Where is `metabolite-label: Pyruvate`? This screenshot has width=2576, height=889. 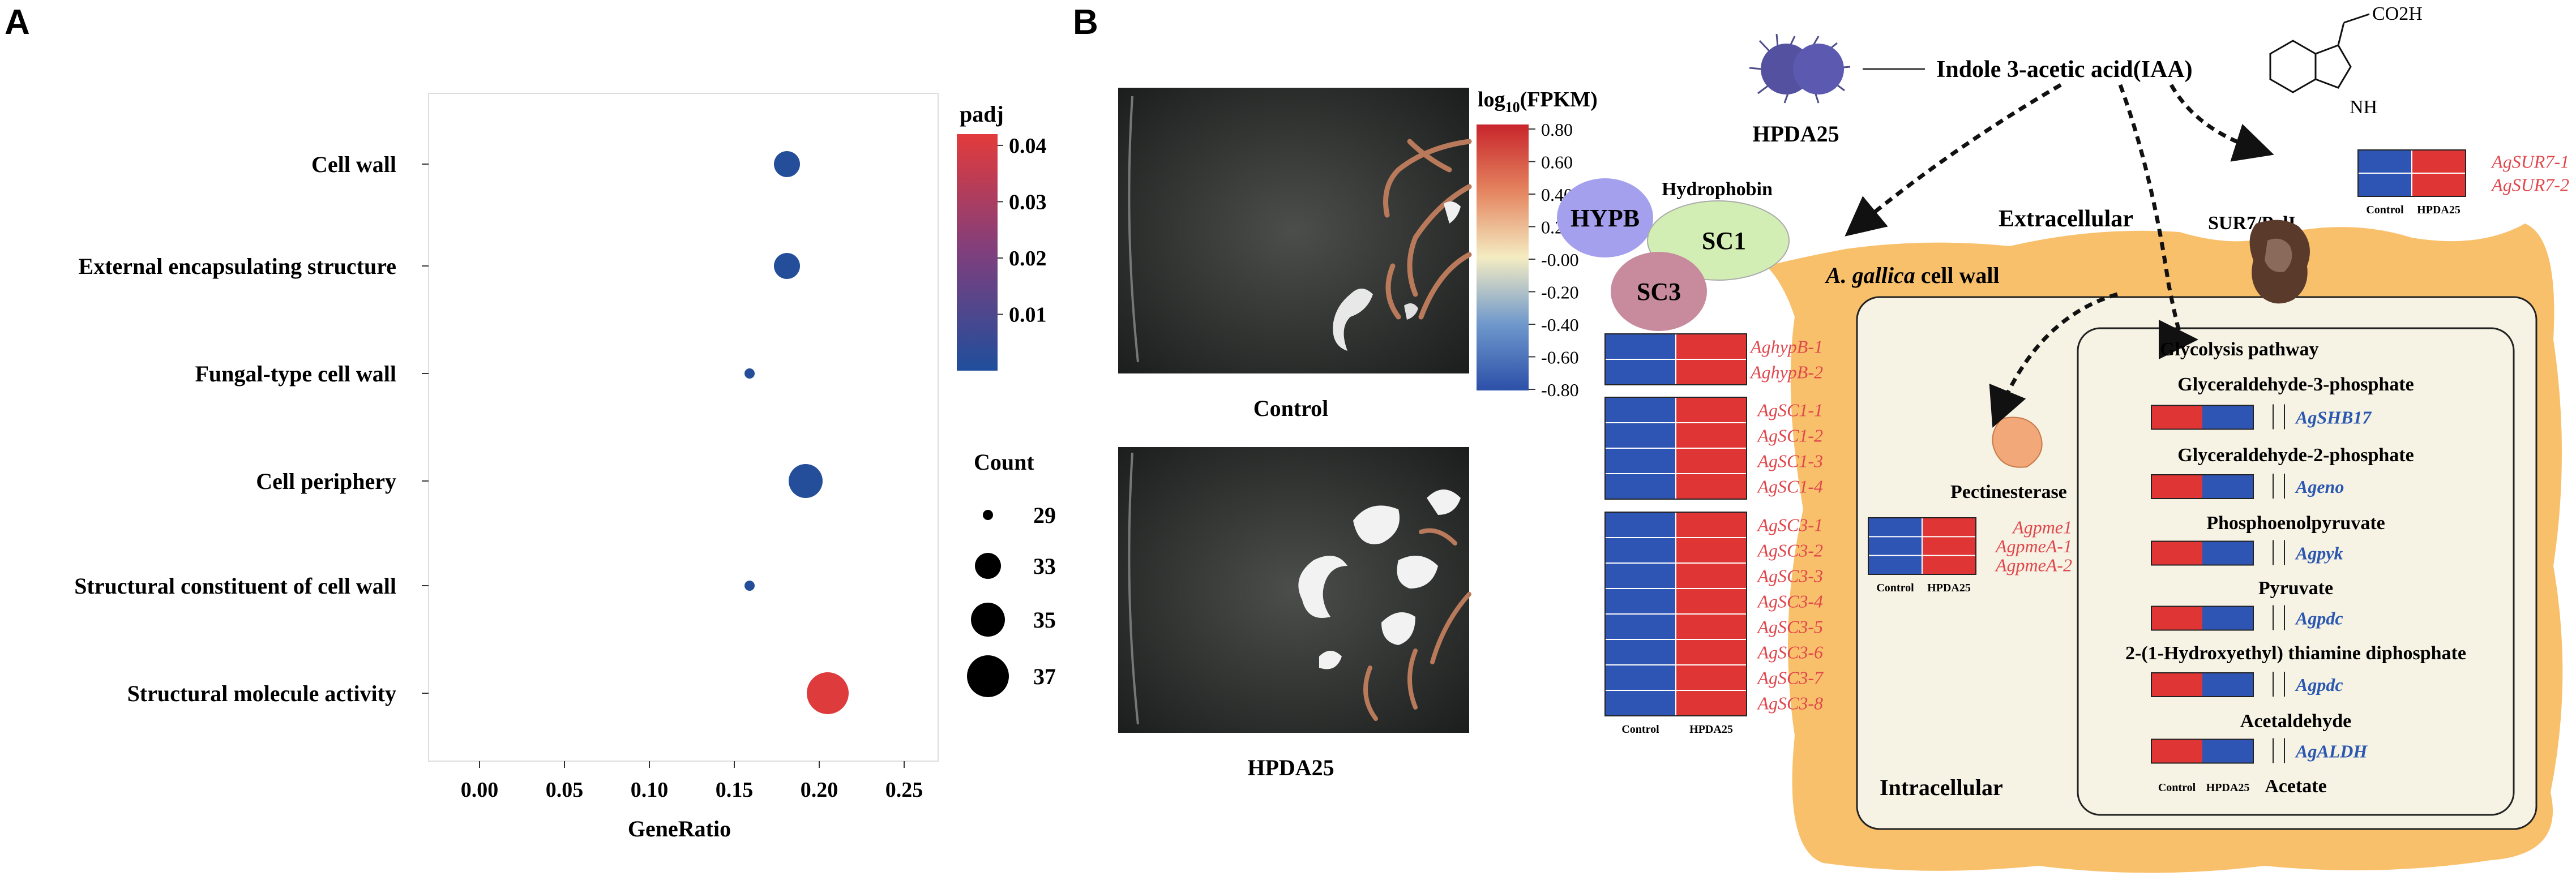 metabolite-label: Pyruvate is located at coordinates (2295, 589).